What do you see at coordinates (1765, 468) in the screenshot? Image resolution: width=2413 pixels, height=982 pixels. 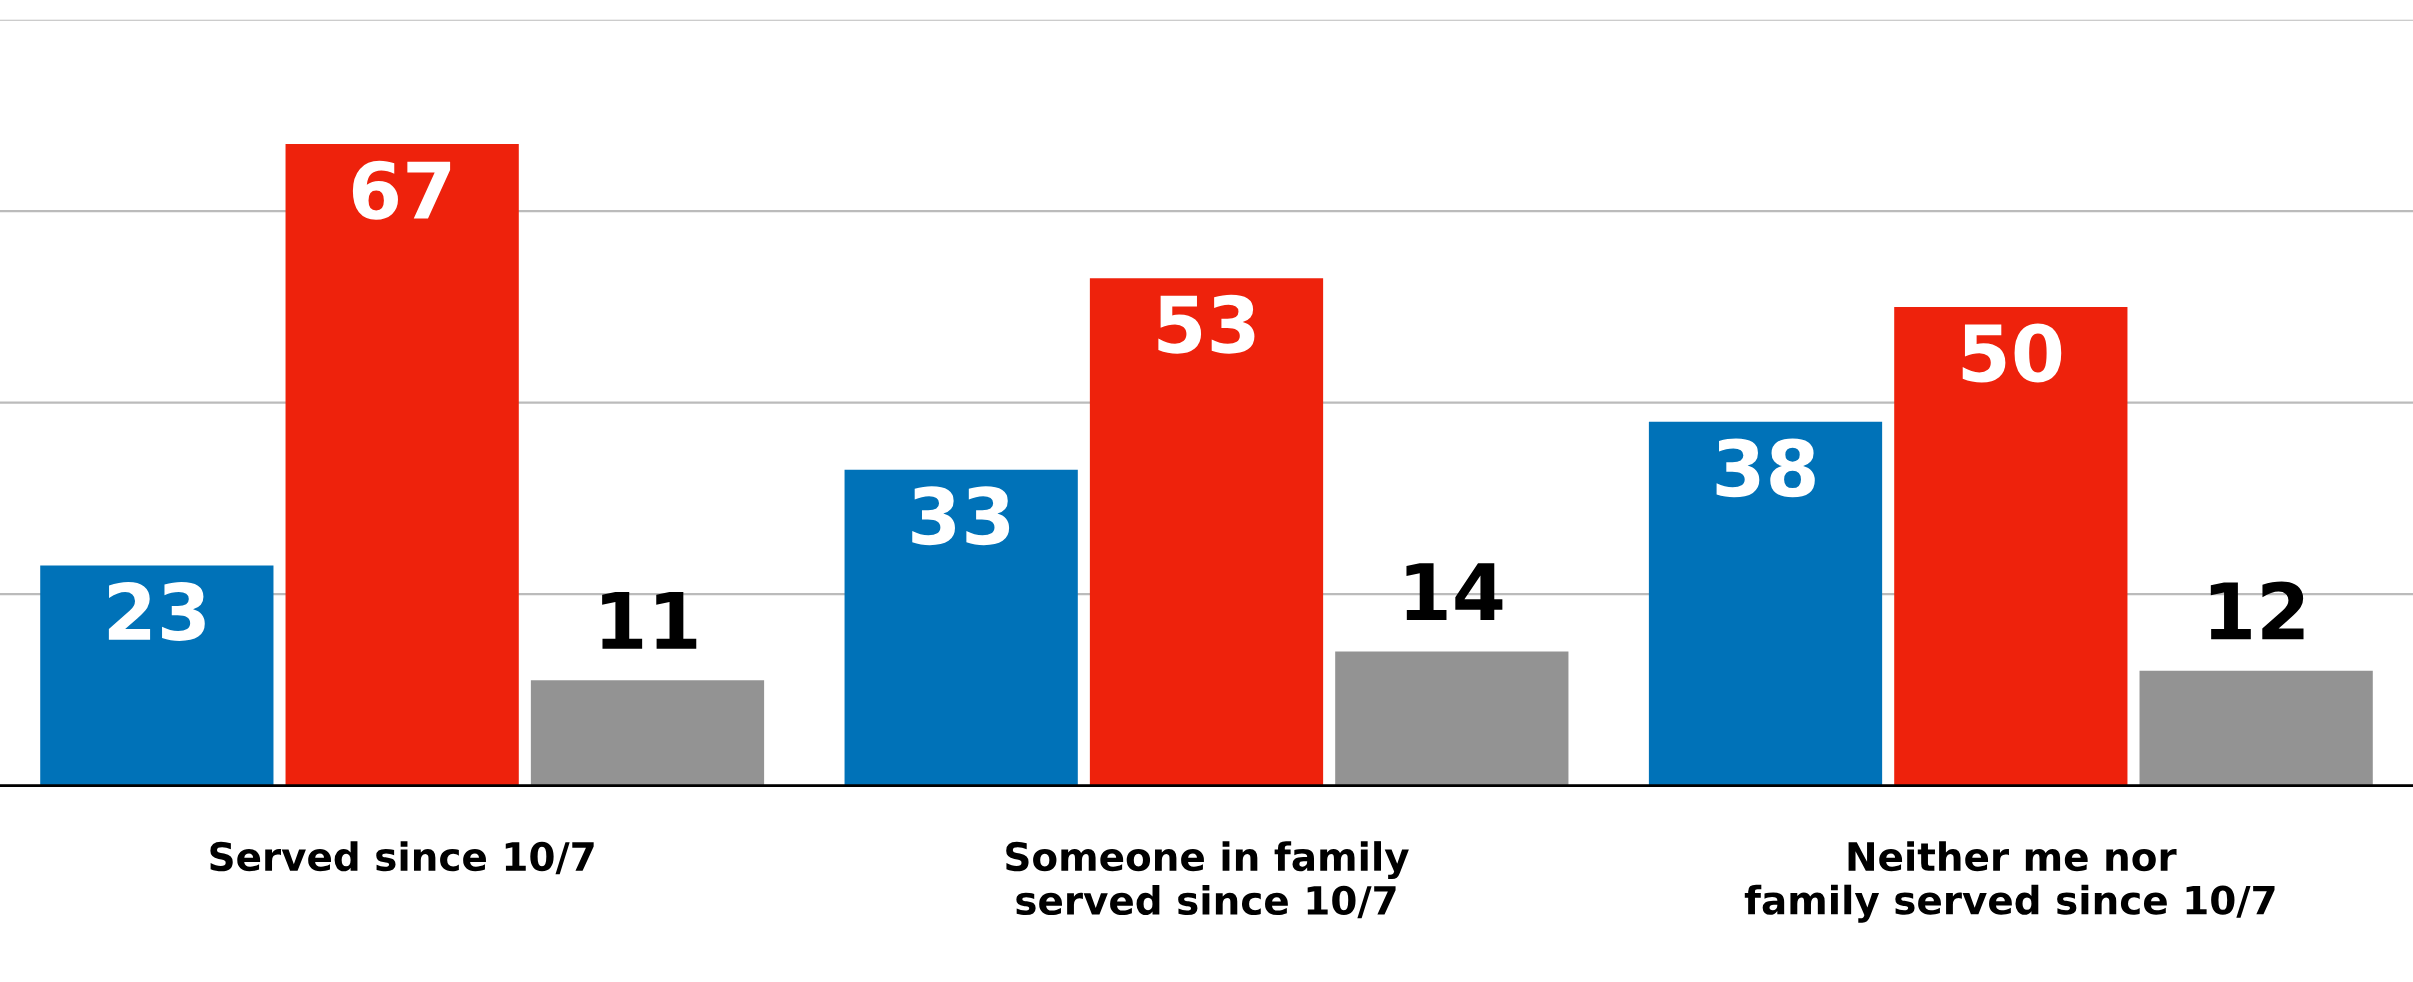 I see `data-label: 38` at bounding box center [1765, 468].